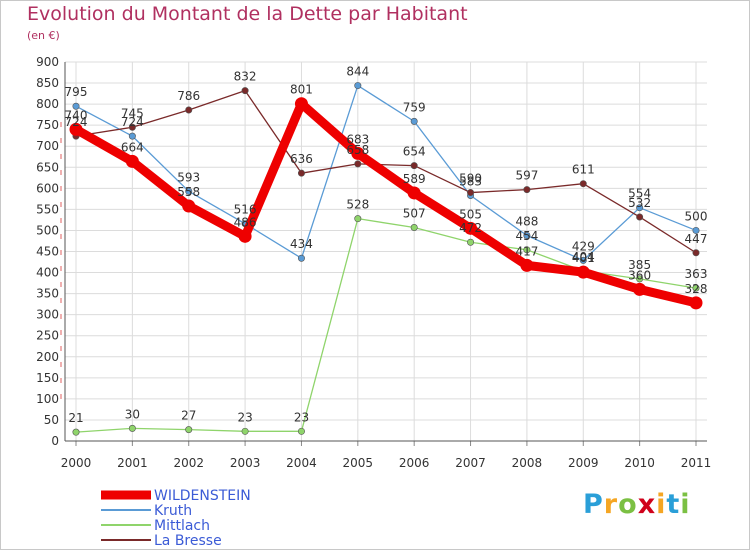 The width and height of the screenshot is (750, 550). Describe the element at coordinates (639, 265) in the screenshot. I see `data-label: 385` at that location.